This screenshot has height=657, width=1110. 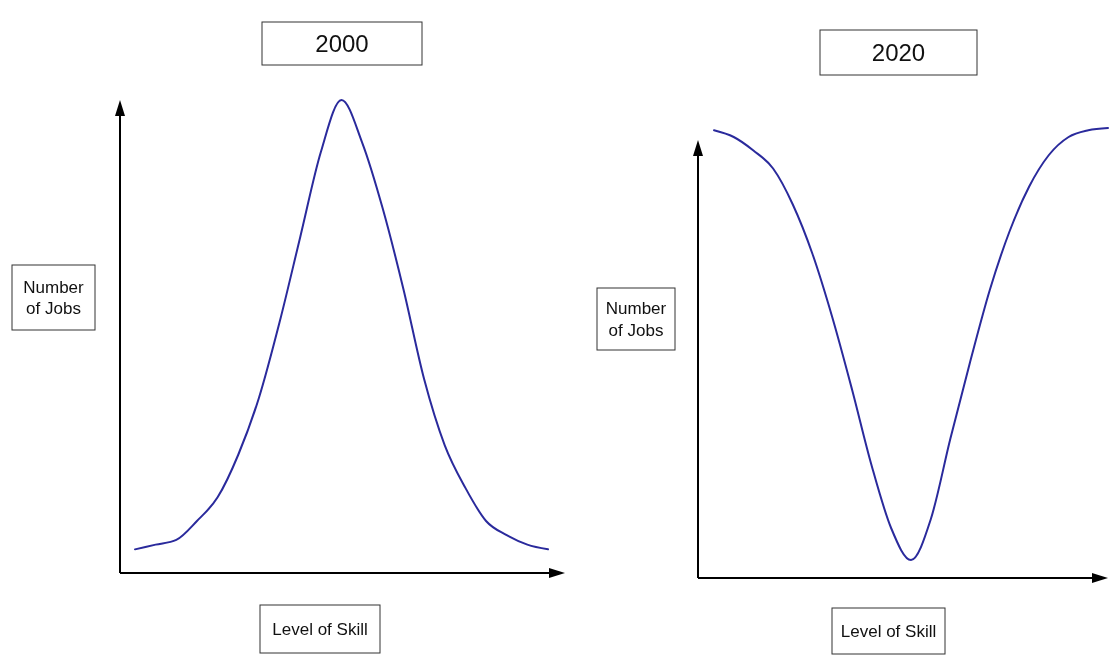 I want to click on chart-title: 2000, so click(x=342, y=43).